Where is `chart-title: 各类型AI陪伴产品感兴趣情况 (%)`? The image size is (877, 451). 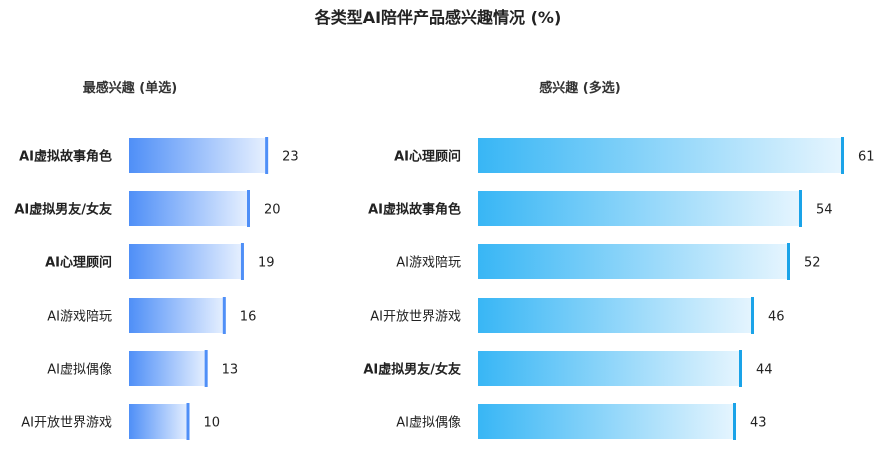
chart-title: 各类型AI陪伴产品感兴趣情况 (%) is located at coordinates (438, 17).